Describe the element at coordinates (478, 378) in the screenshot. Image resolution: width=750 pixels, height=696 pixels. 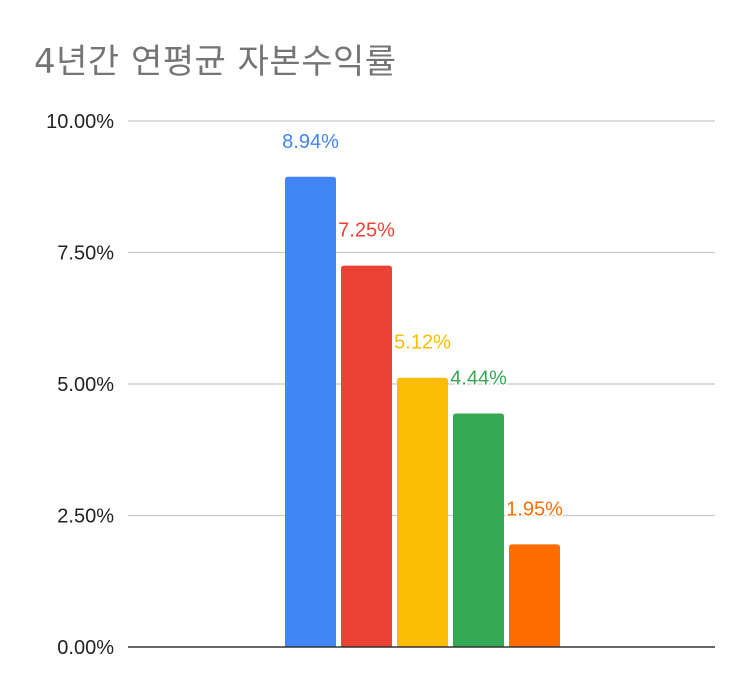
I see `bar-value-label-4: 4.44%` at that location.